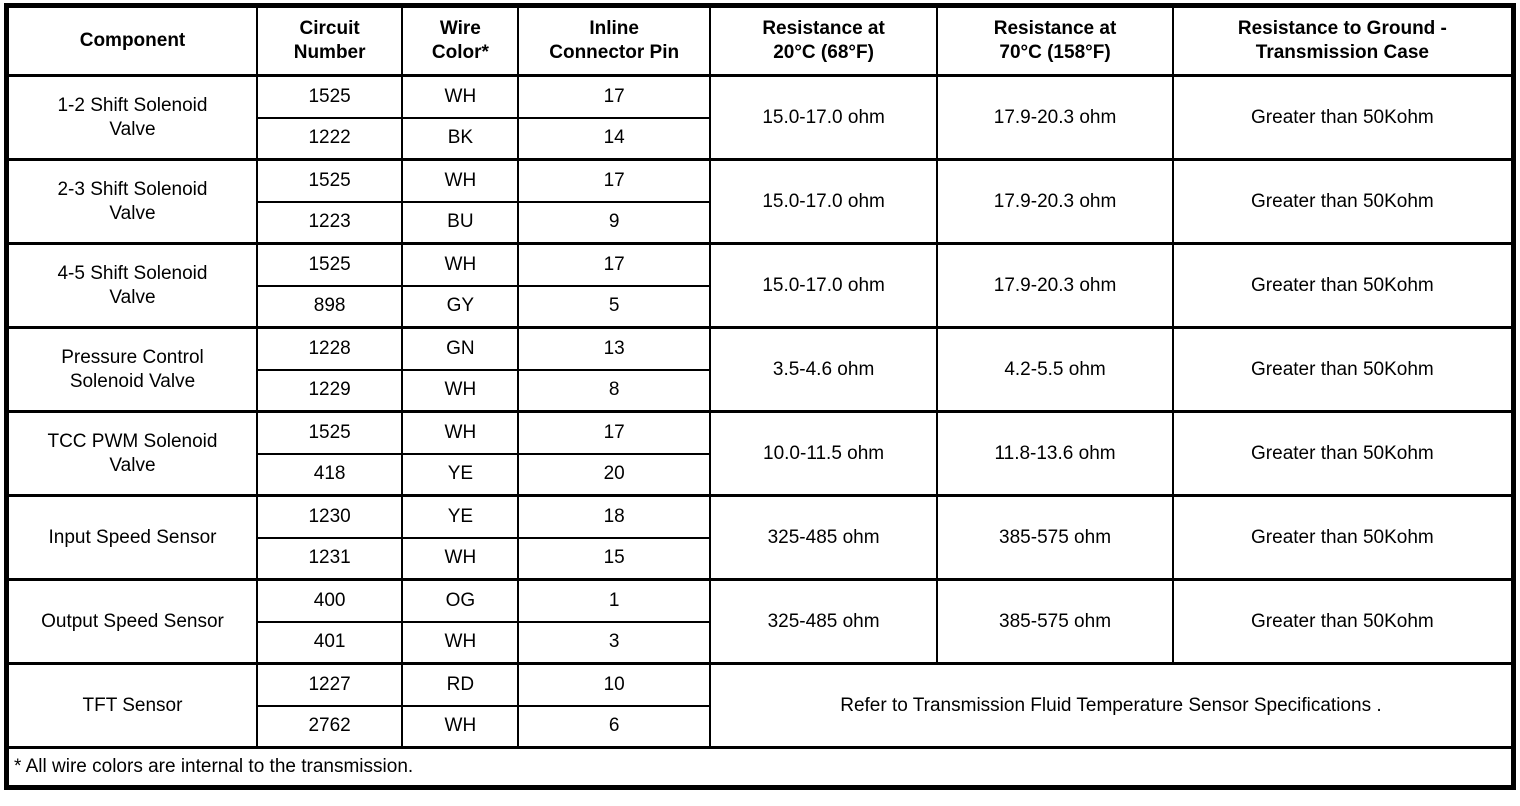 The width and height of the screenshot is (1520, 806). Describe the element at coordinates (329, 474) in the screenshot. I see `circuit-number-cell: 418` at that location.